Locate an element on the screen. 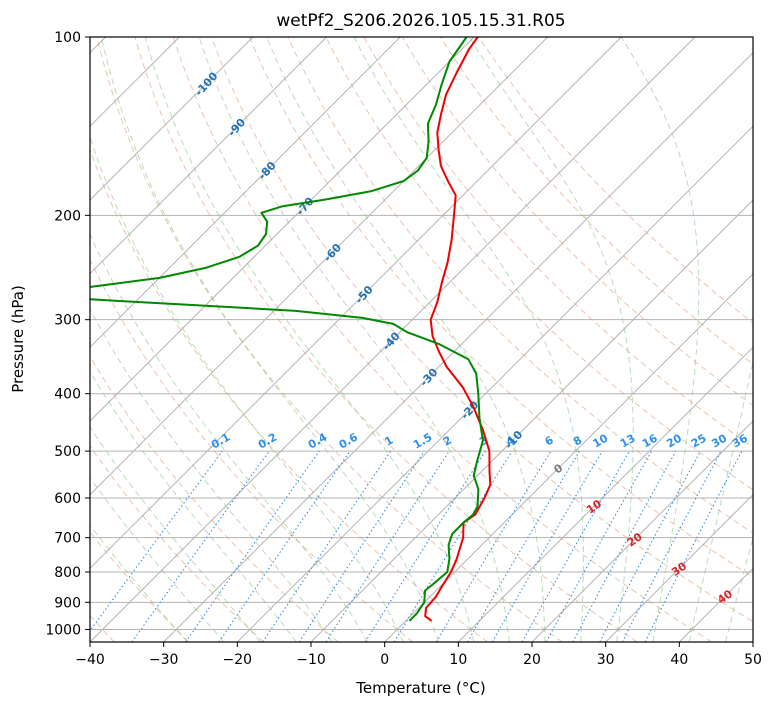 Image resolution: width=775 pixels, height=708 pixels. y-tick-label: 500 is located at coordinates (67, 452).